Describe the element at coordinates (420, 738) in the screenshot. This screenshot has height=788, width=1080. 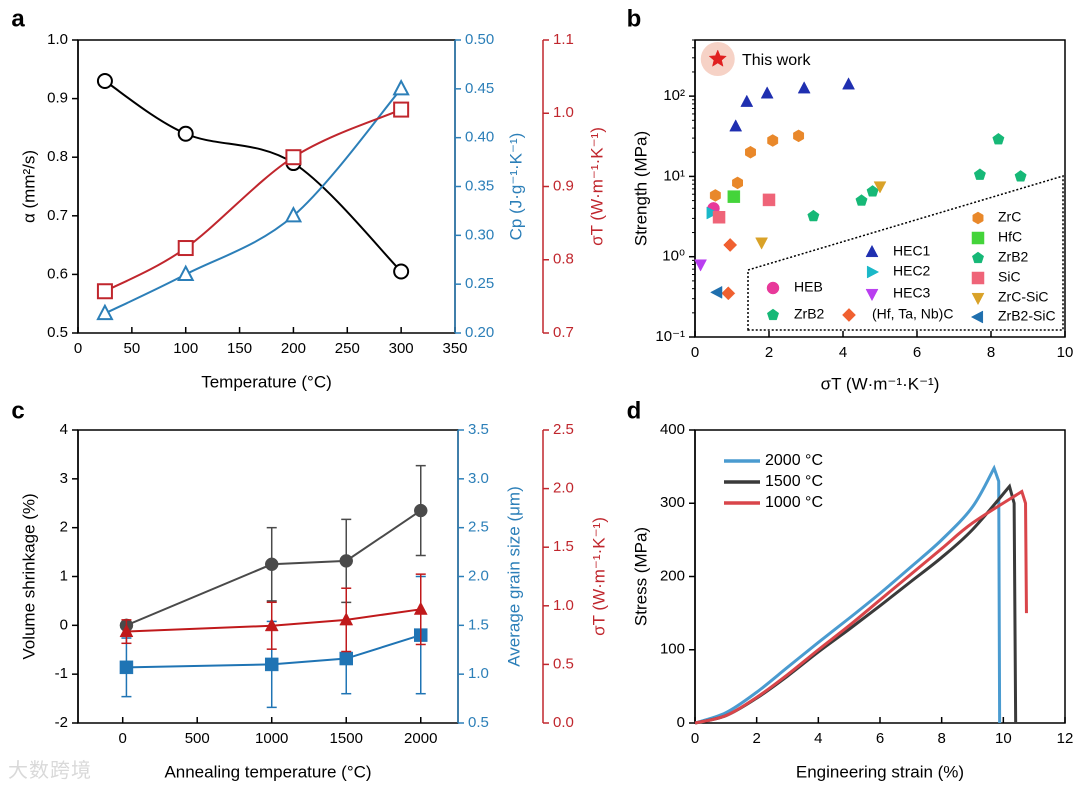
I see `panel-c-x-axis-tick-label: 2000` at that location.